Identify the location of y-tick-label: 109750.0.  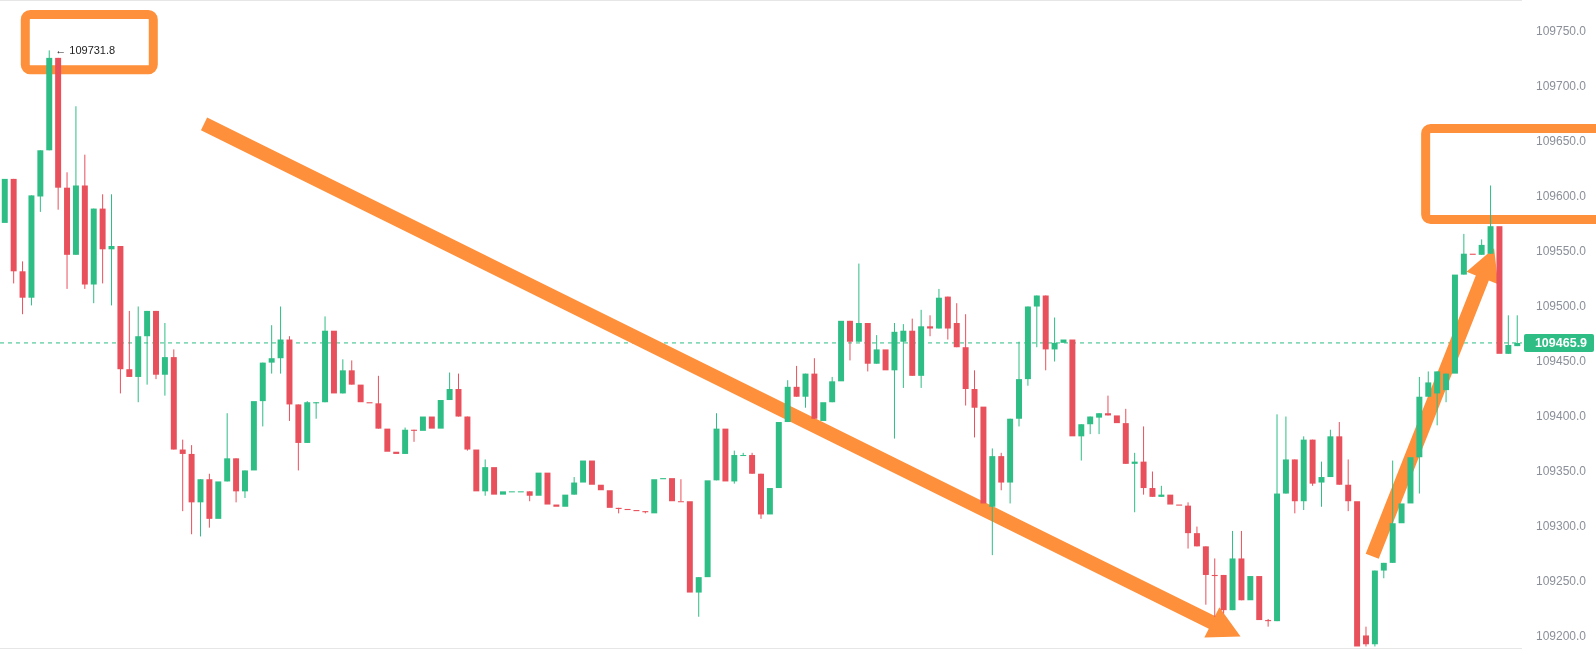
(1561, 30).